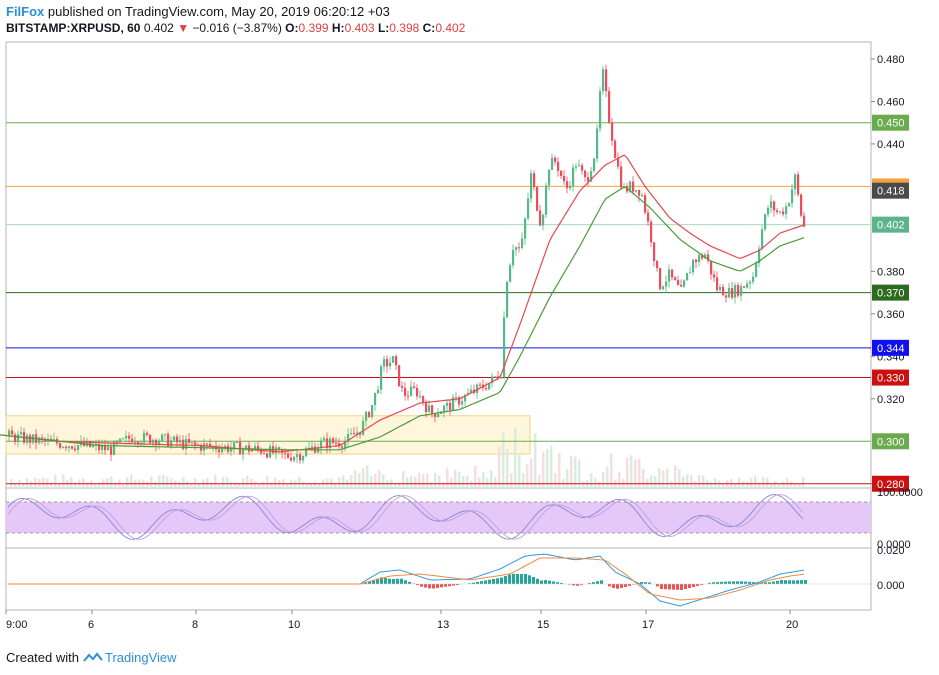  Describe the element at coordinates (891, 102) in the screenshot. I see `y-tick-label: 0.460` at that location.